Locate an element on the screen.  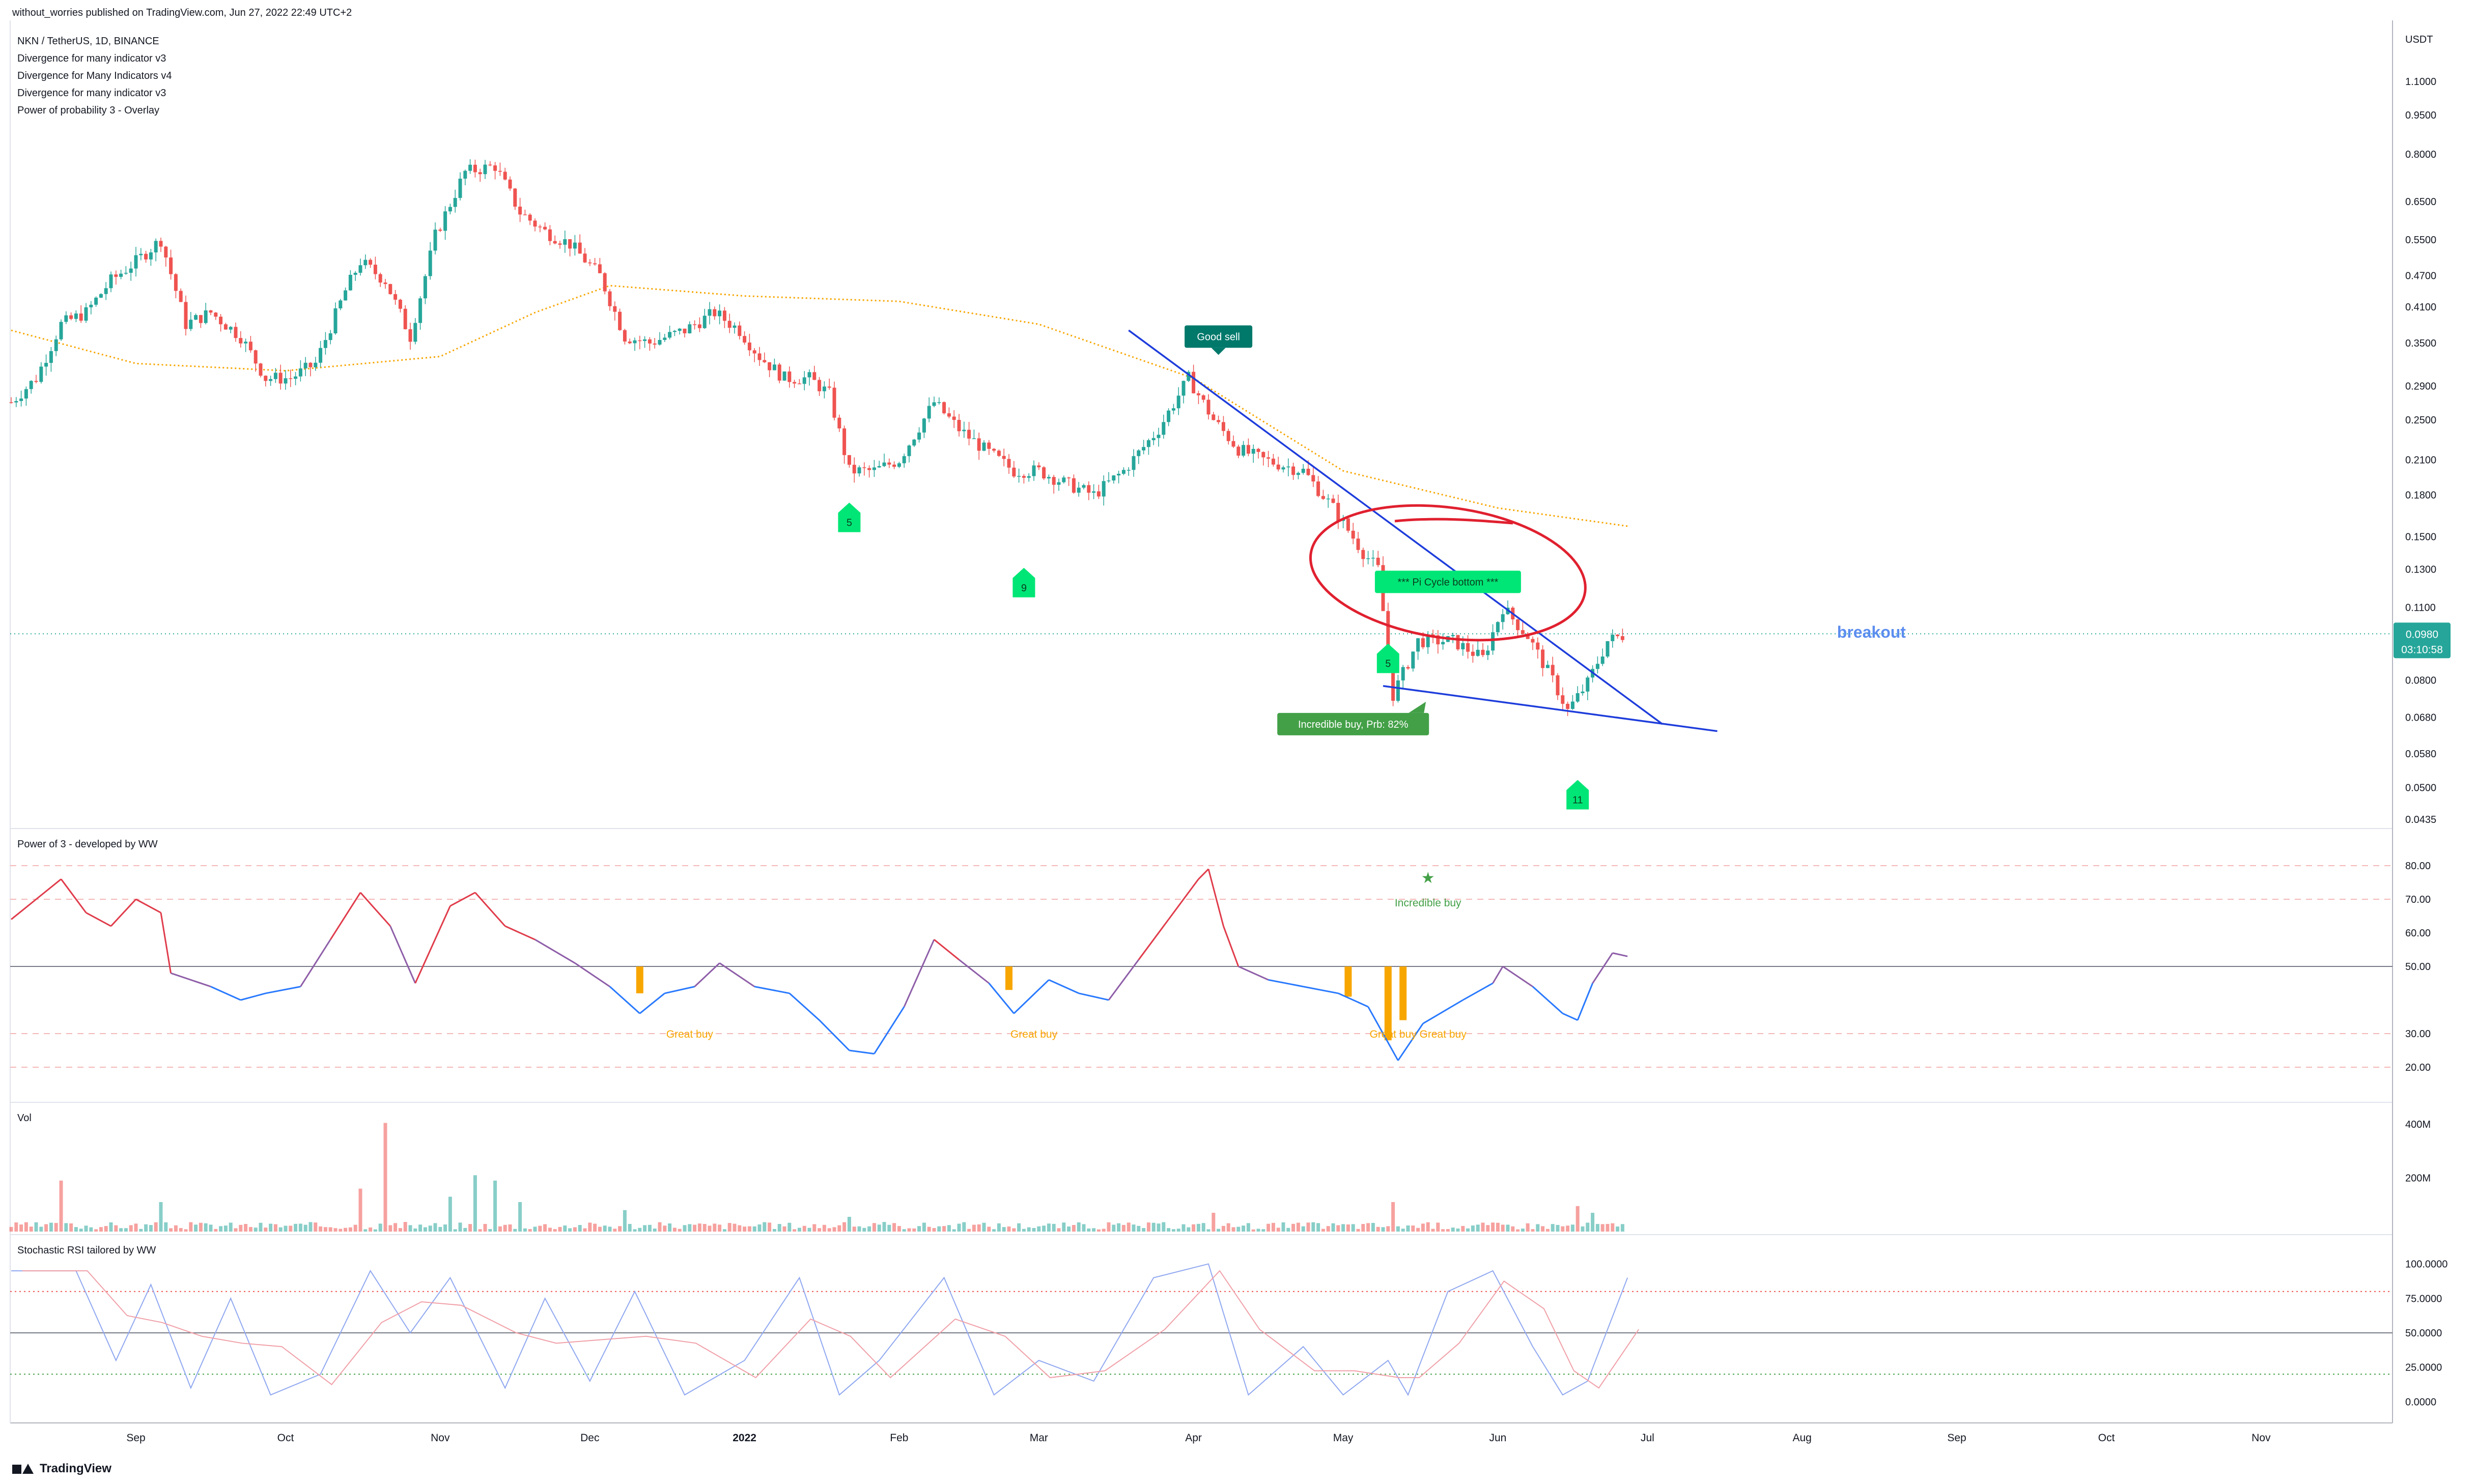
price-tick-label: 0.0580 is located at coordinates (2420, 755).